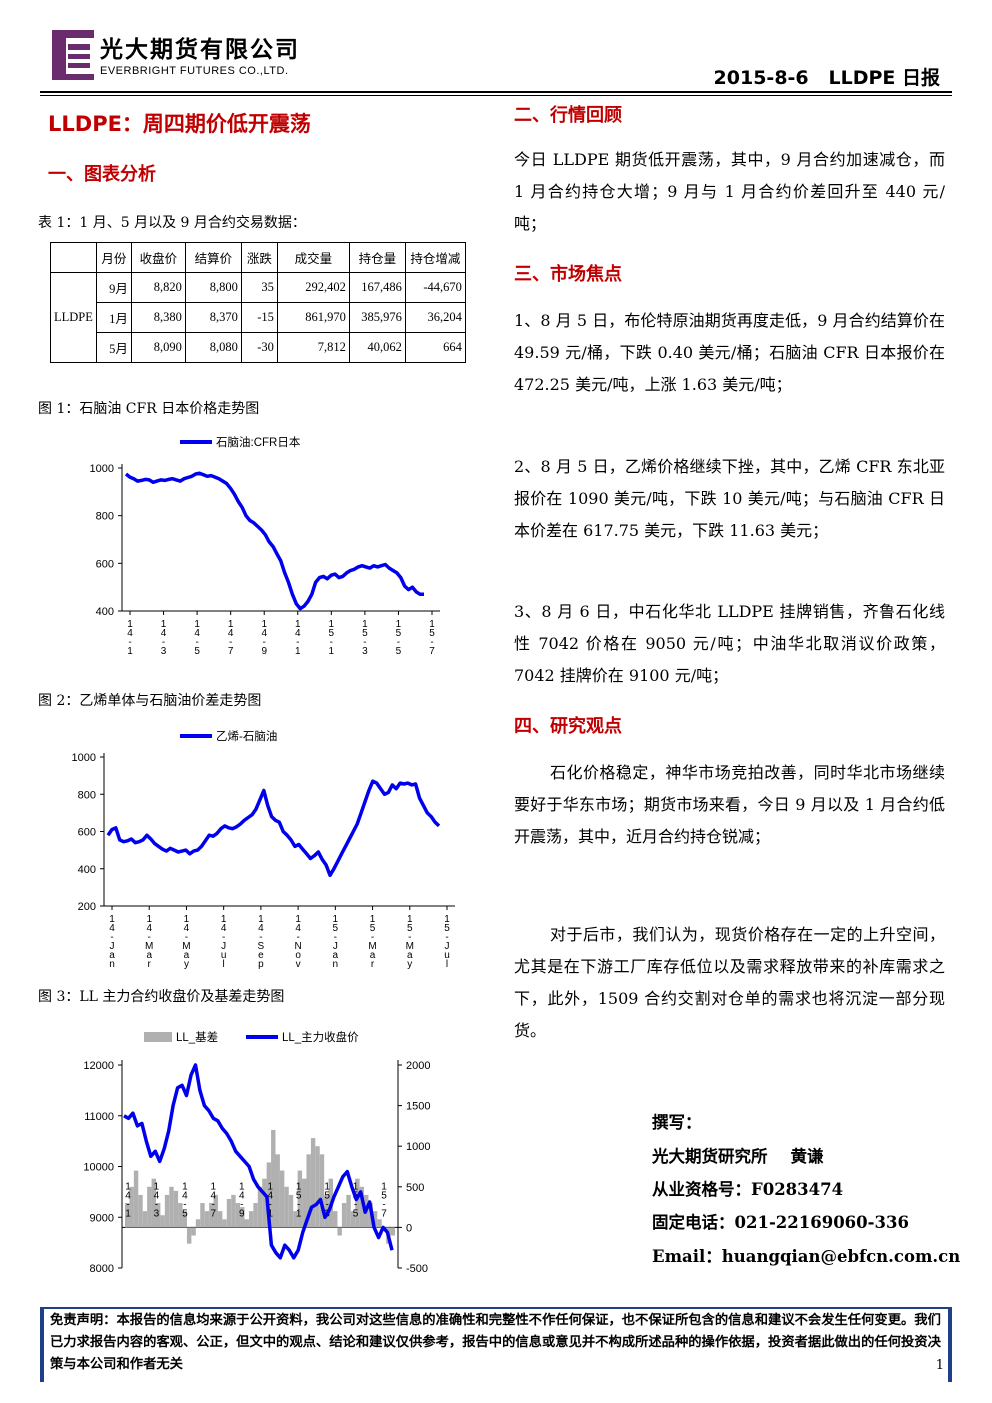 The width and height of the screenshot is (992, 1403). What do you see at coordinates (568, 115) in the screenshot?
I see `section-market-review: 二、行情回顾` at bounding box center [568, 115].